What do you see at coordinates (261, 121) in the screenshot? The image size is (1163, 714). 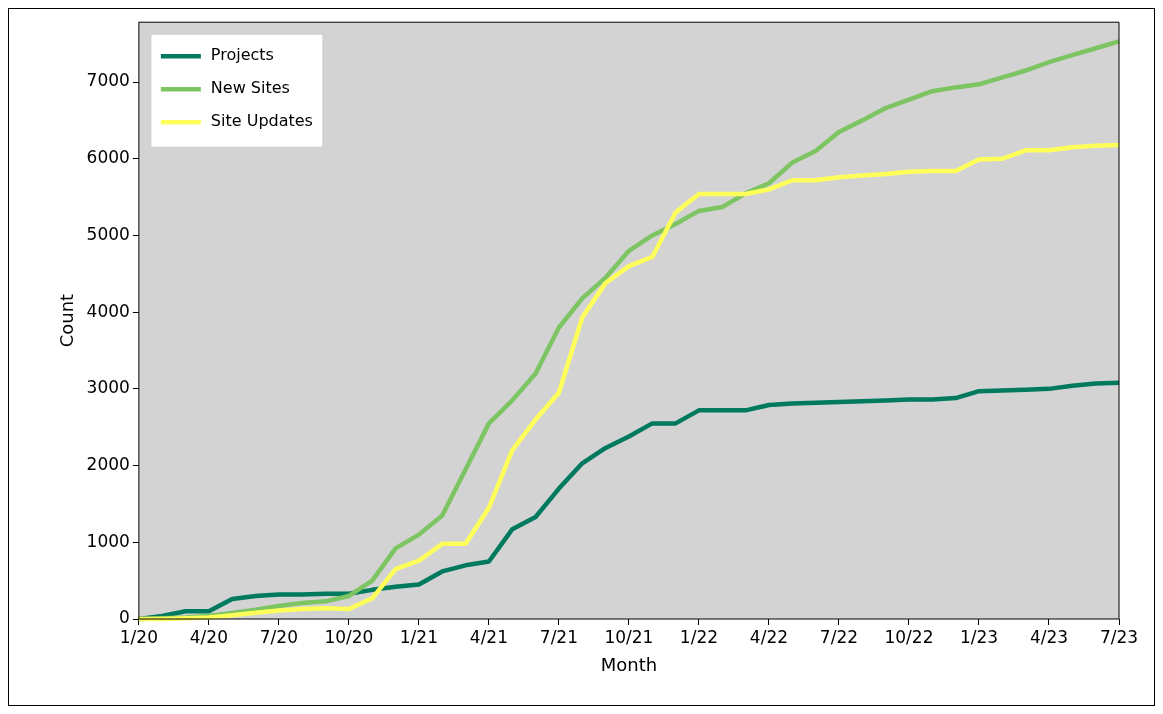 I see `legend-label: Site Updates` at bounding box center [261, 121].